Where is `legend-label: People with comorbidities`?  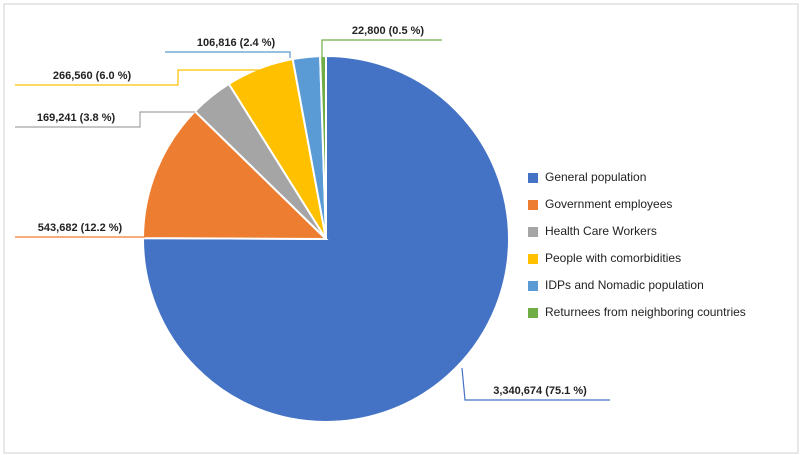 legend-label: People with comorbidities is located at coordinates (613, 258).